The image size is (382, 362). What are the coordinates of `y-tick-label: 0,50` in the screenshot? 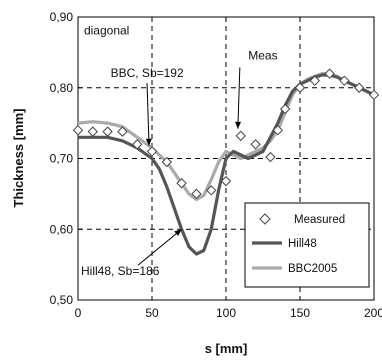 It's located at (62, 300).